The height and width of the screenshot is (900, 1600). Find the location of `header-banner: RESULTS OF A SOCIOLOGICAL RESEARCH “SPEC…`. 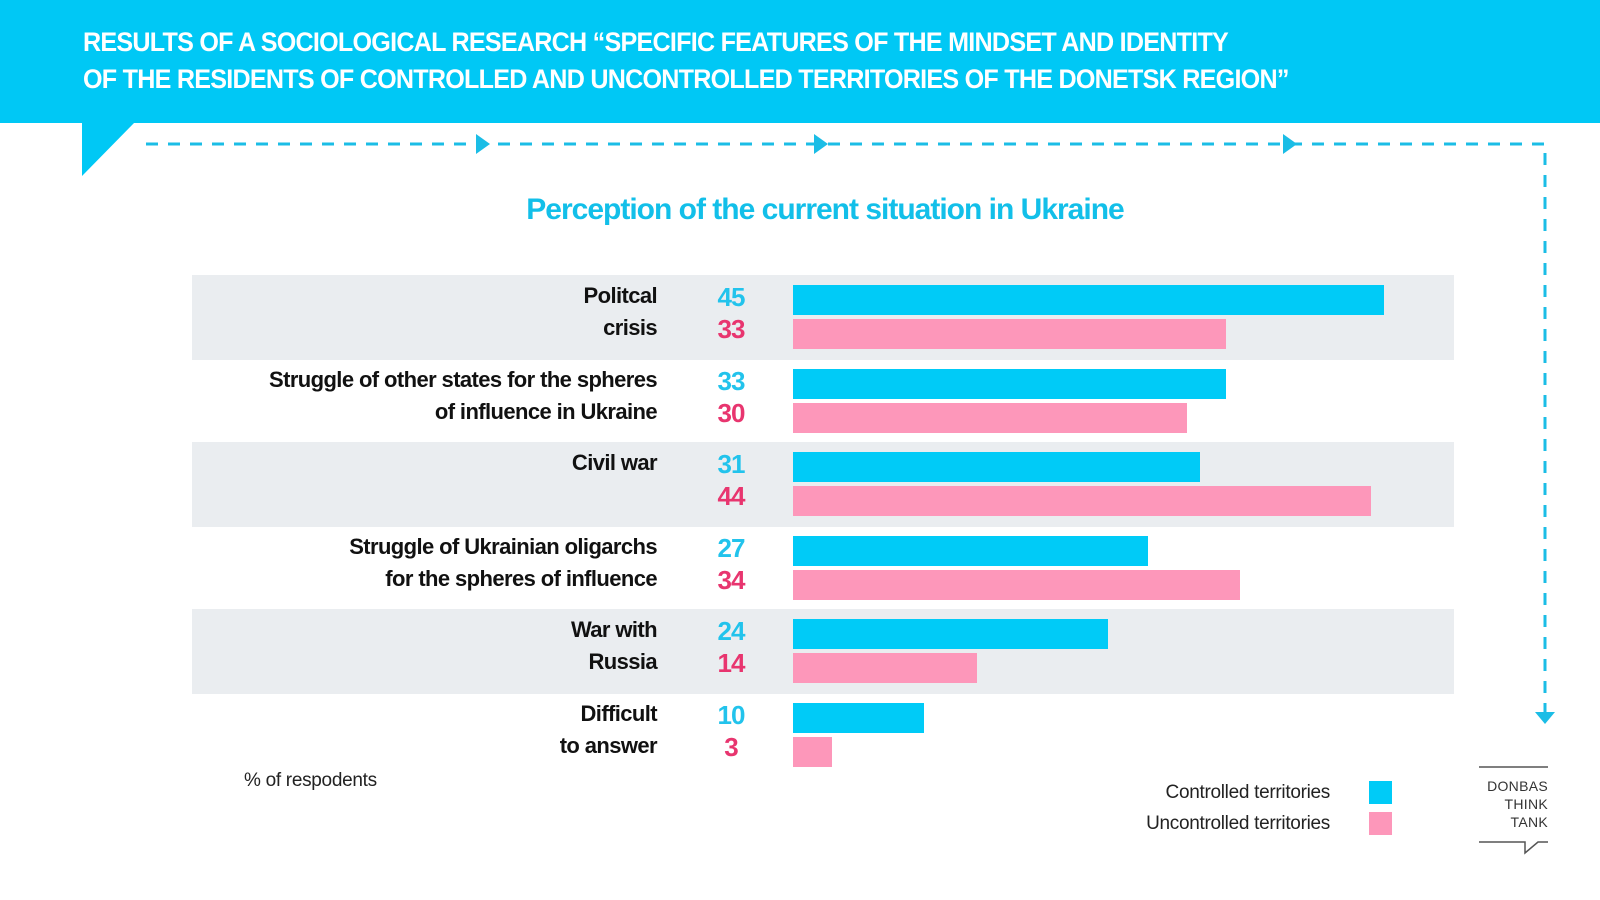

header-banner: RESULTS OF A SOCIOLOGICAL RESEARCH “SPEC… is located at coordinates (800, 61).